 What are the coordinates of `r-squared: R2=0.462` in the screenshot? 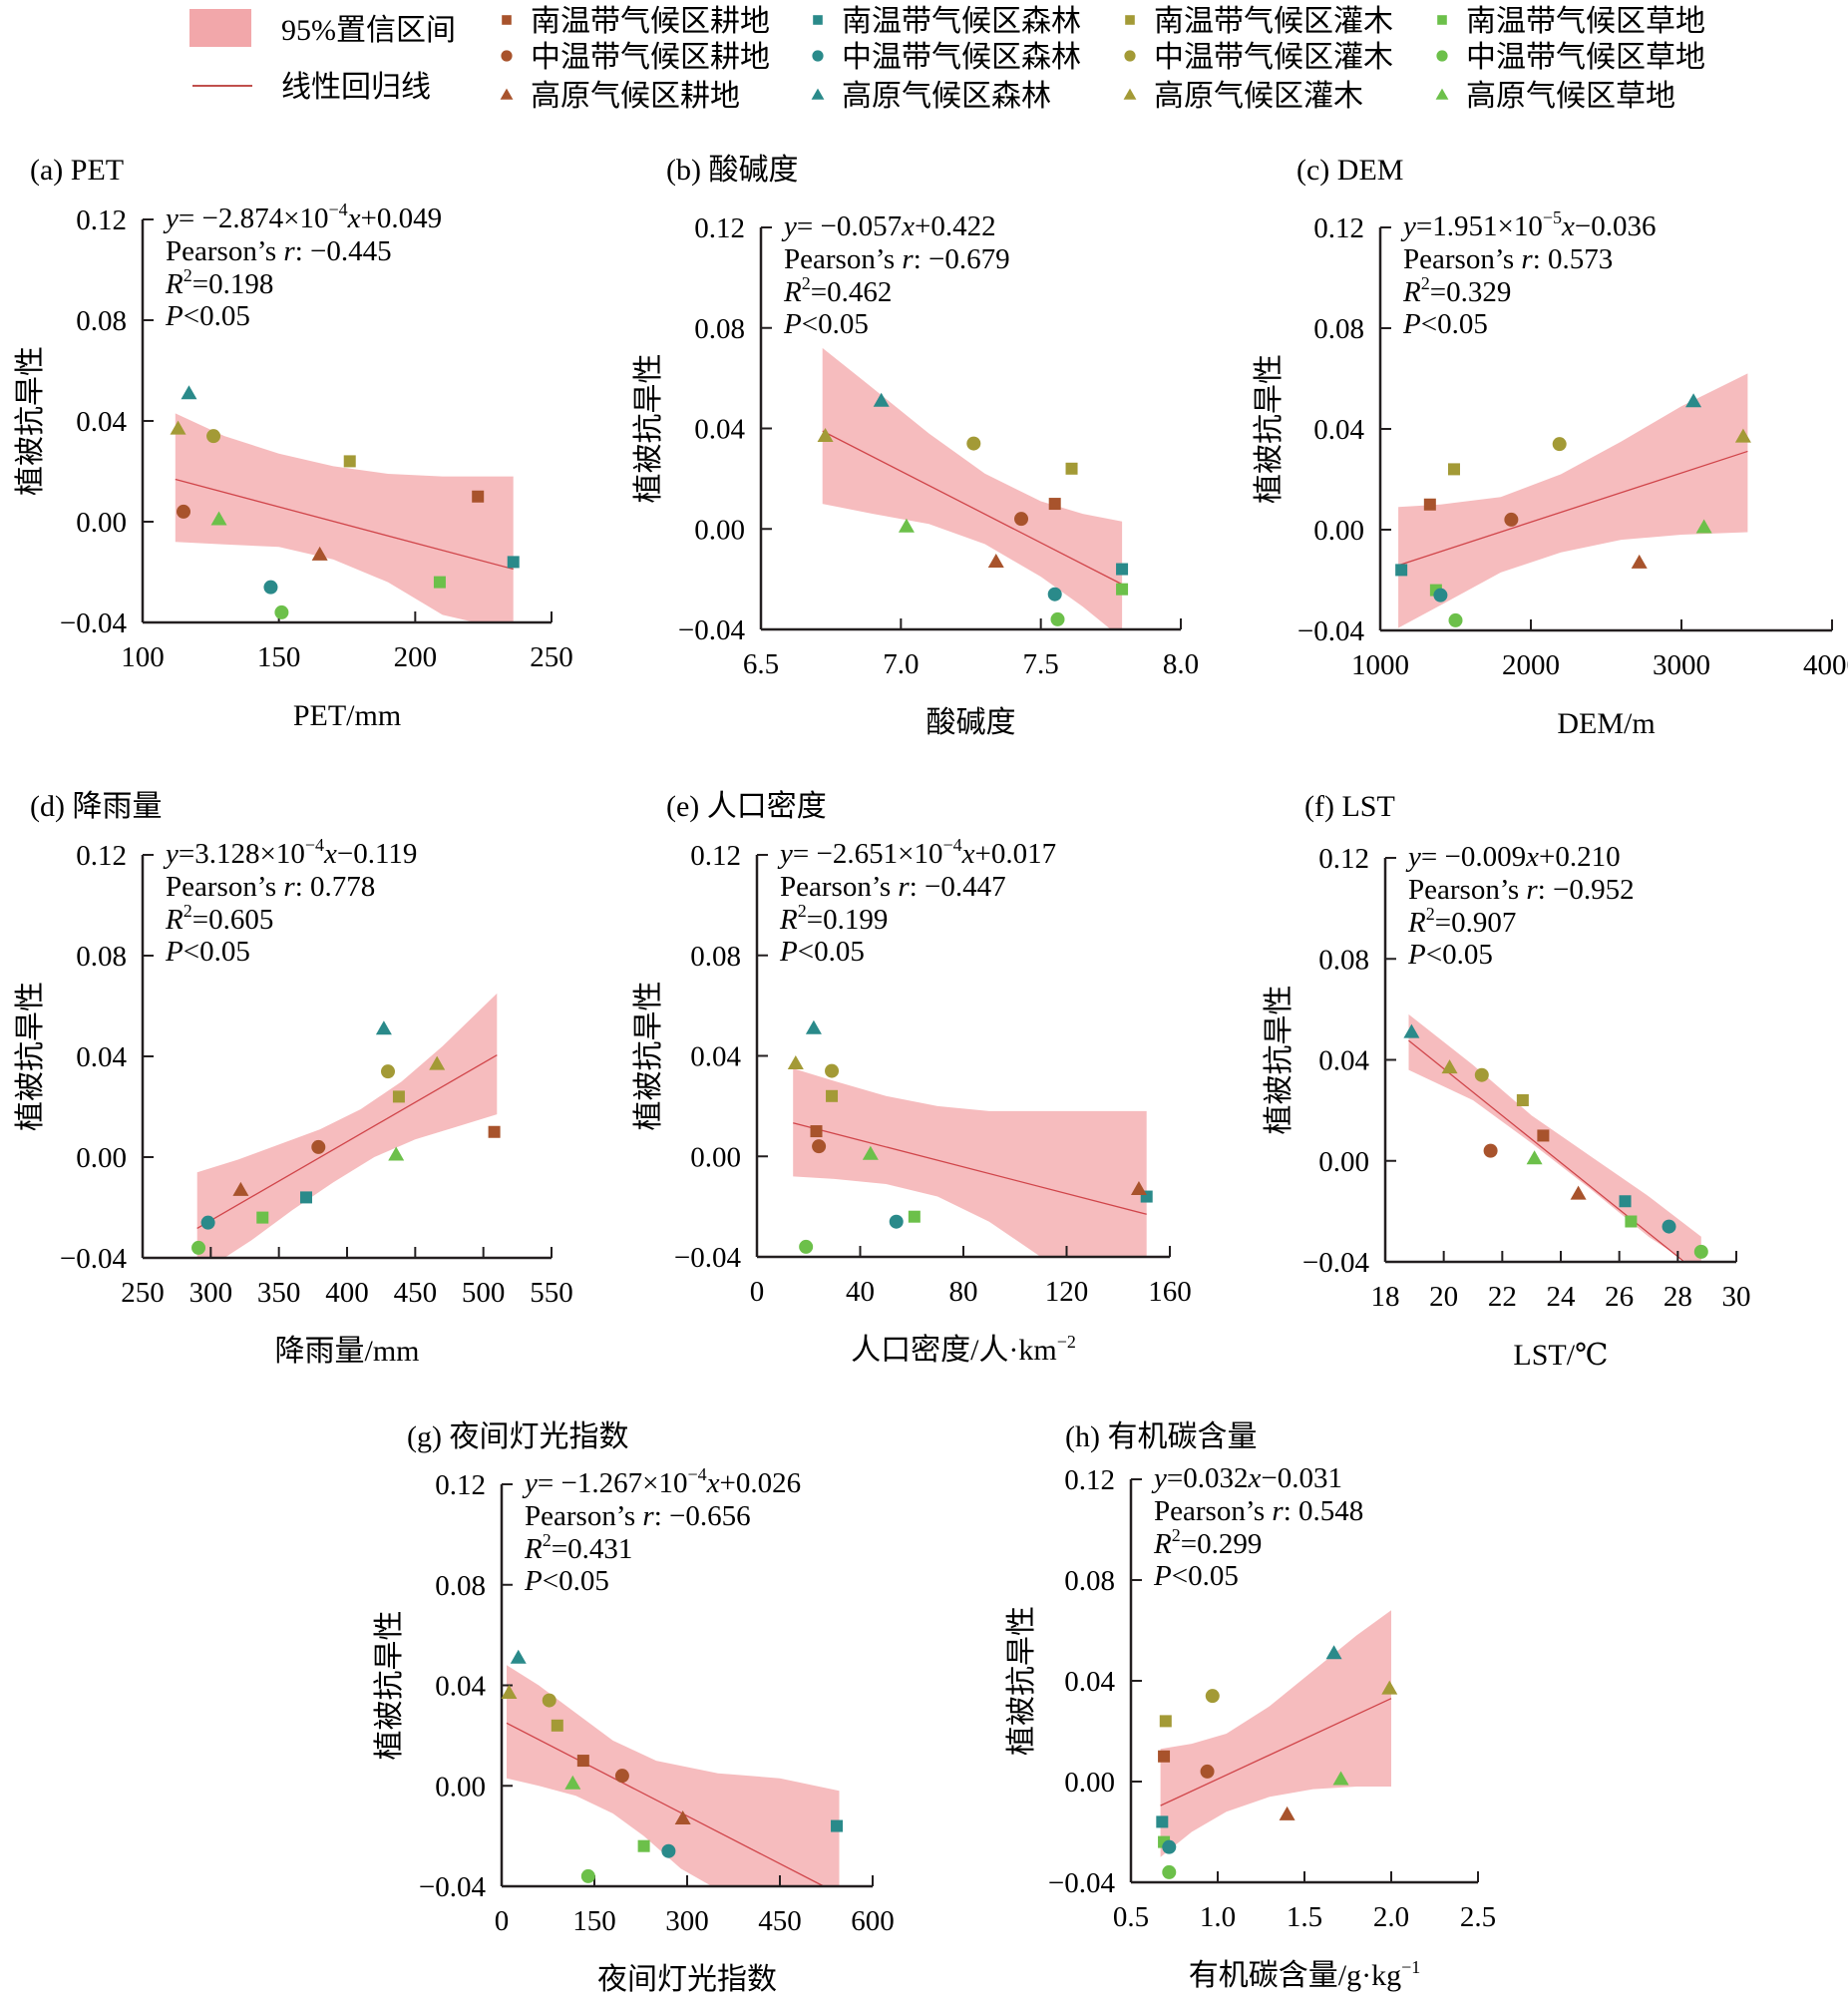 It's located at (837, 290).